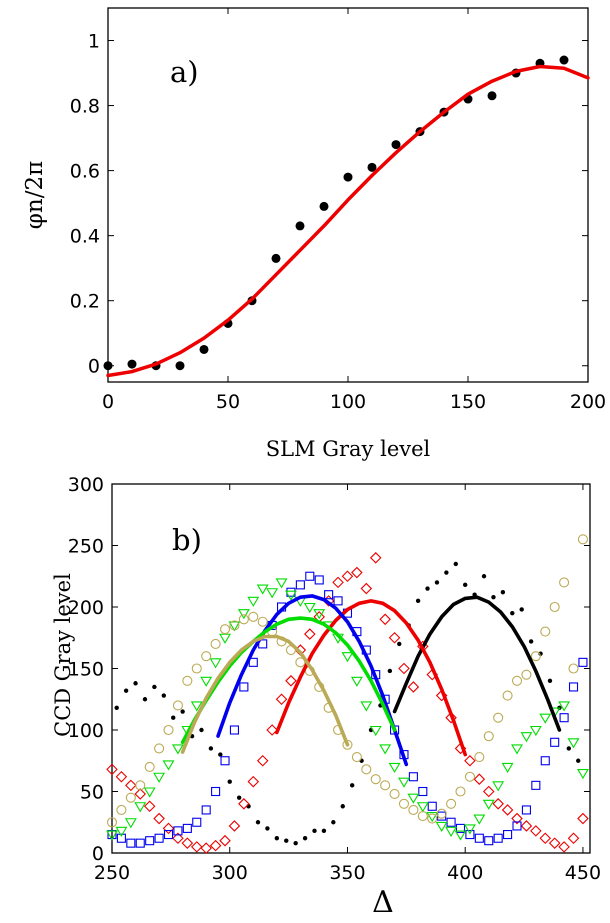 The height and width of the screenshot is (923, 610). Describe the element at coordinates (86, 485) in the screenshot. I see `panel-b-ytick-label: 300` at that location.